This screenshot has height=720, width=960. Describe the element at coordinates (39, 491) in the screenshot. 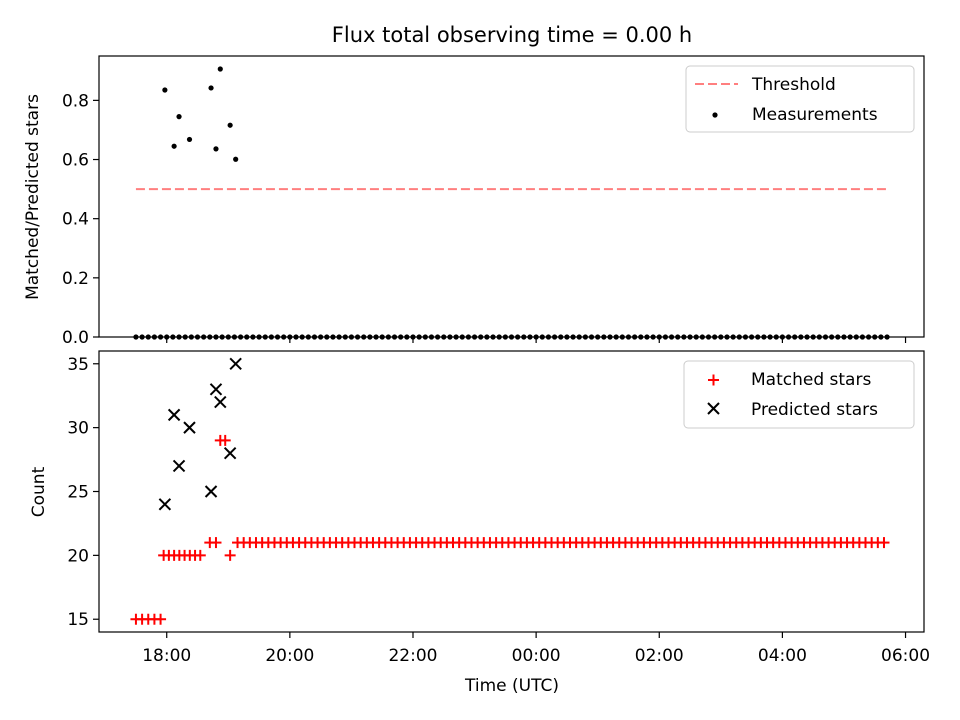

I see `bottom-y-axis-label: Count` at that location.